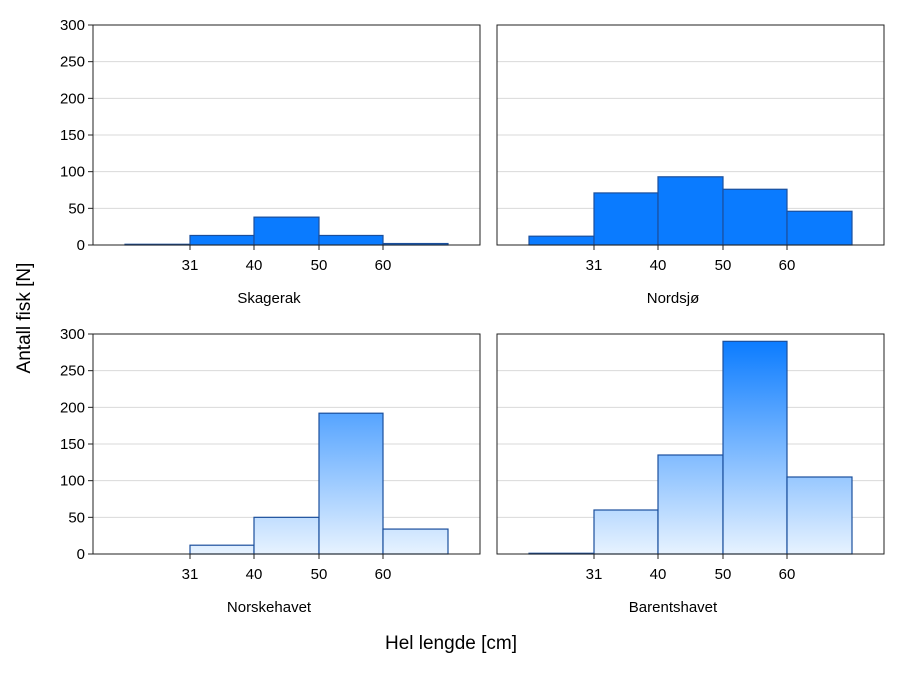  What do you see at coordinates (673, 298) in the screenshot?
I see `panel-title: Nordsjø` at bounding box center [673, 298].